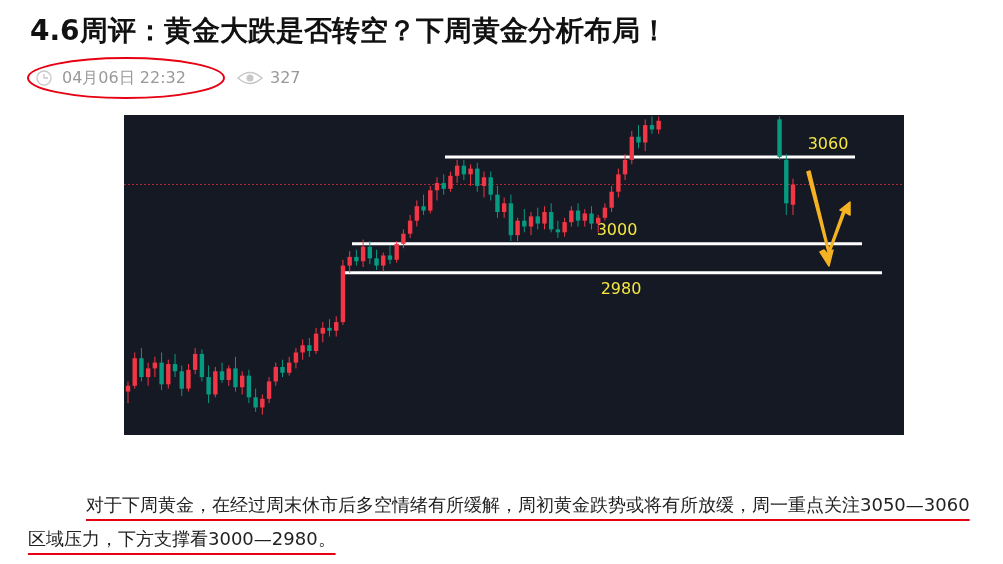 The height and width of the screenshot is (564, 1003). I want to click on text: 04月06日 22:32, so click(124, 78).